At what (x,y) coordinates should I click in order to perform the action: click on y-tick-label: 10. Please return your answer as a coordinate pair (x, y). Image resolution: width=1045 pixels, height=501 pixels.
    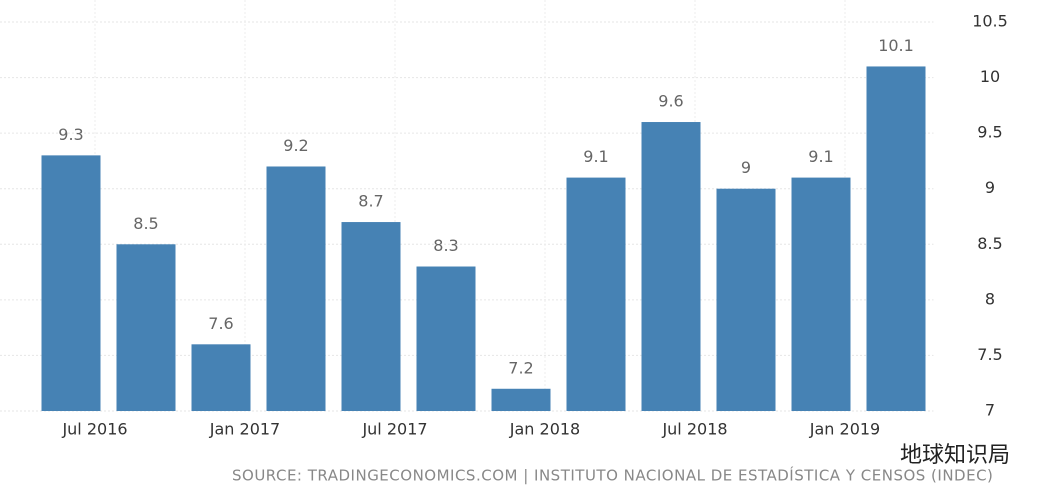
    Looking at the image, I should click on (990, 76).